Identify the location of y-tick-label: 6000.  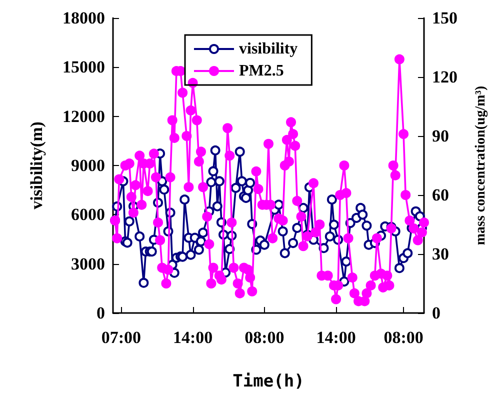
(88, 214).